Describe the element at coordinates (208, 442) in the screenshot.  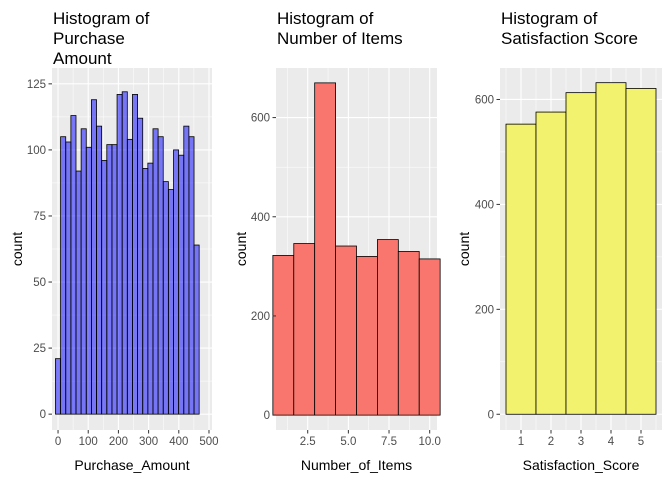
I see `x-tick-label: 500` at that location.